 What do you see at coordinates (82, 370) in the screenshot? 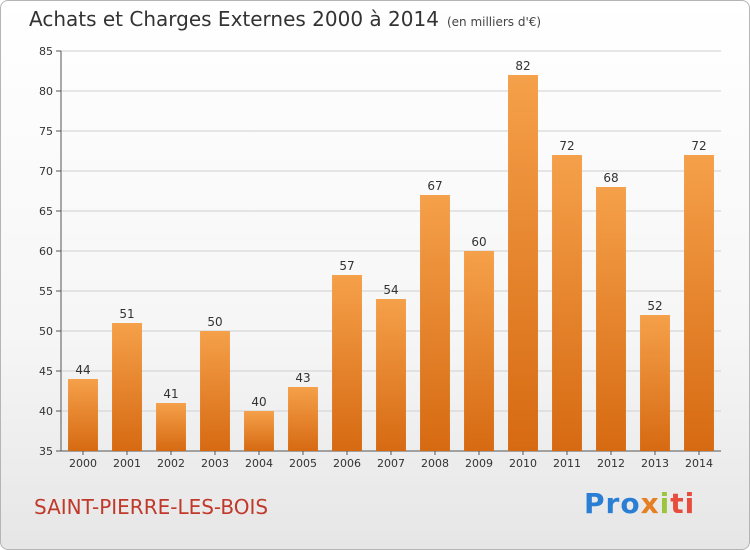
I see `bar-value-label: 44` at bounding box center [82, 370].